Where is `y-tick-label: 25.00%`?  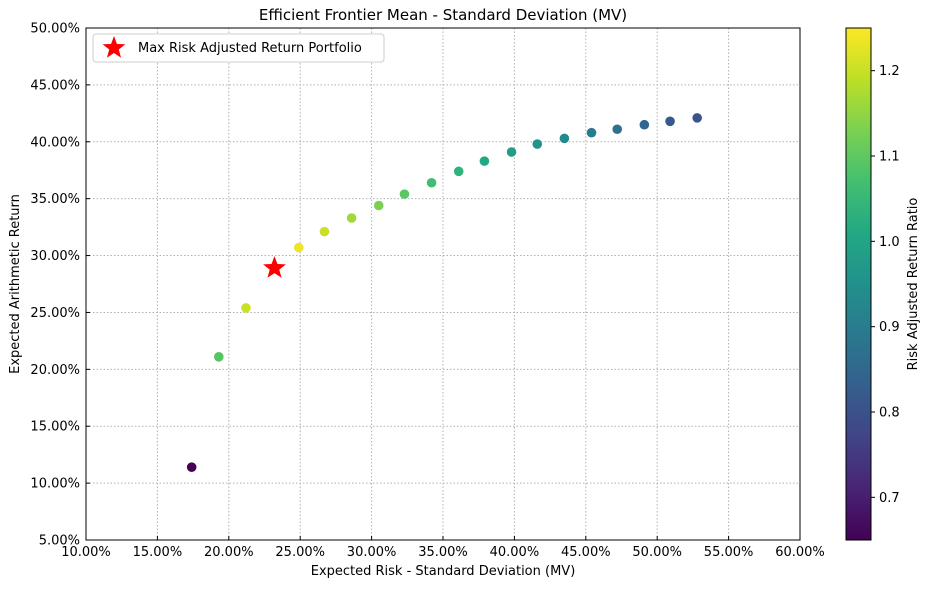 y-tick-label: 25.00% is located at coordinates (55, 313).